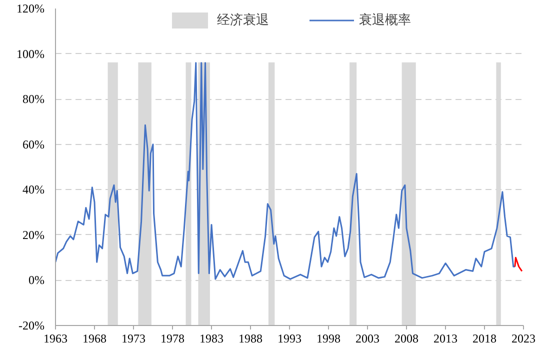 This screenshot has width=550, height=349. Describe the element at coordinates (524, 339) in the screenshot. I see `x-tick-label: 2023` at that location.